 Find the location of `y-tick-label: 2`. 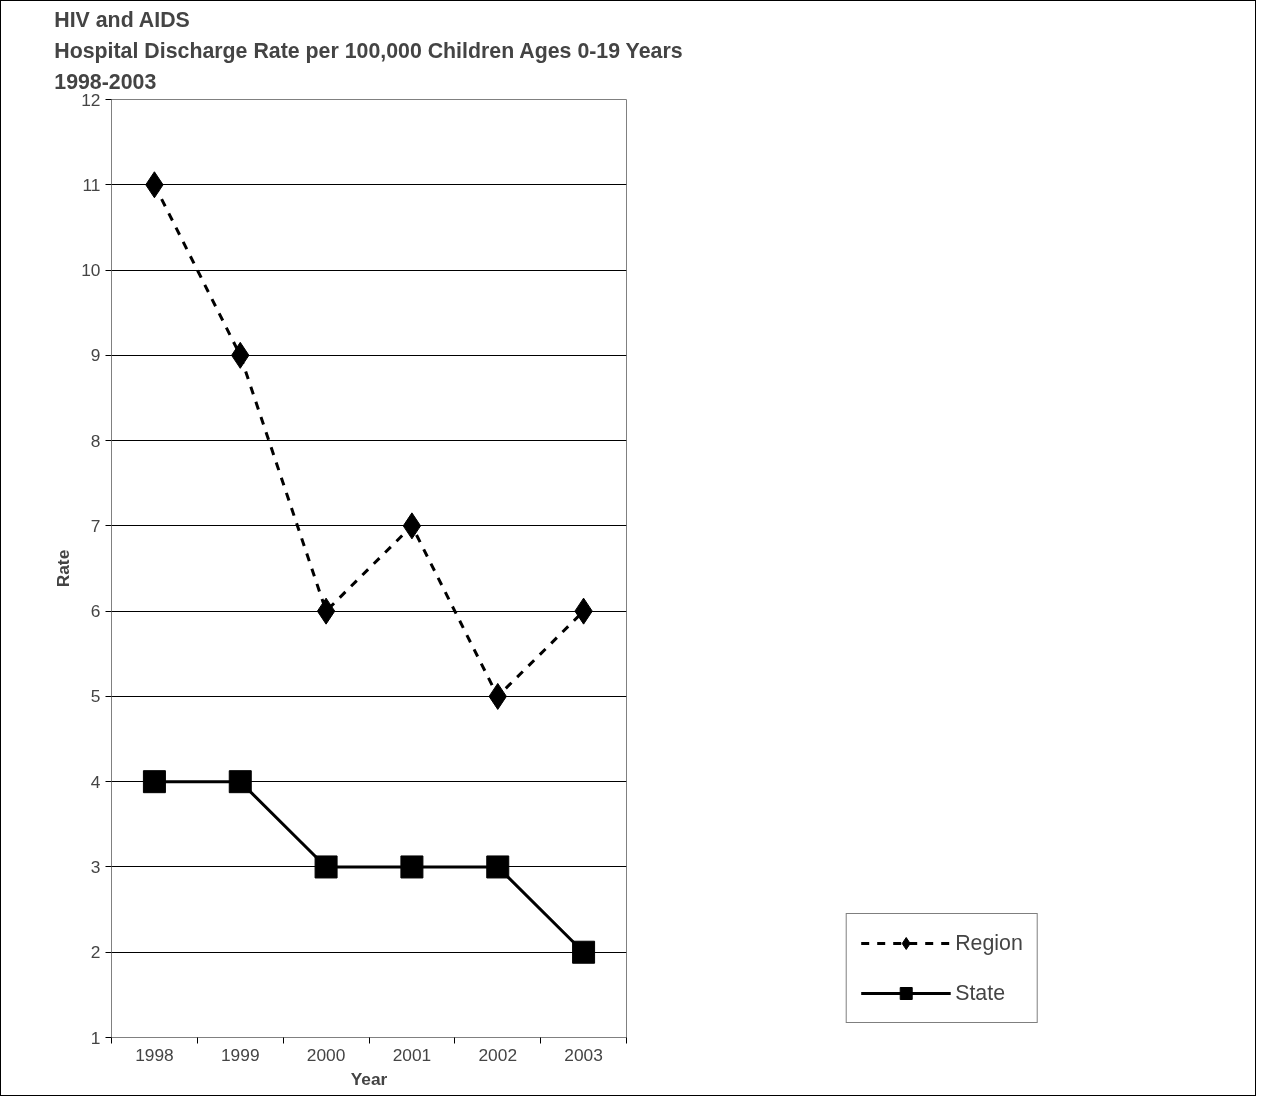

y-tick-label: 2 is located at coordinates (95, 952).